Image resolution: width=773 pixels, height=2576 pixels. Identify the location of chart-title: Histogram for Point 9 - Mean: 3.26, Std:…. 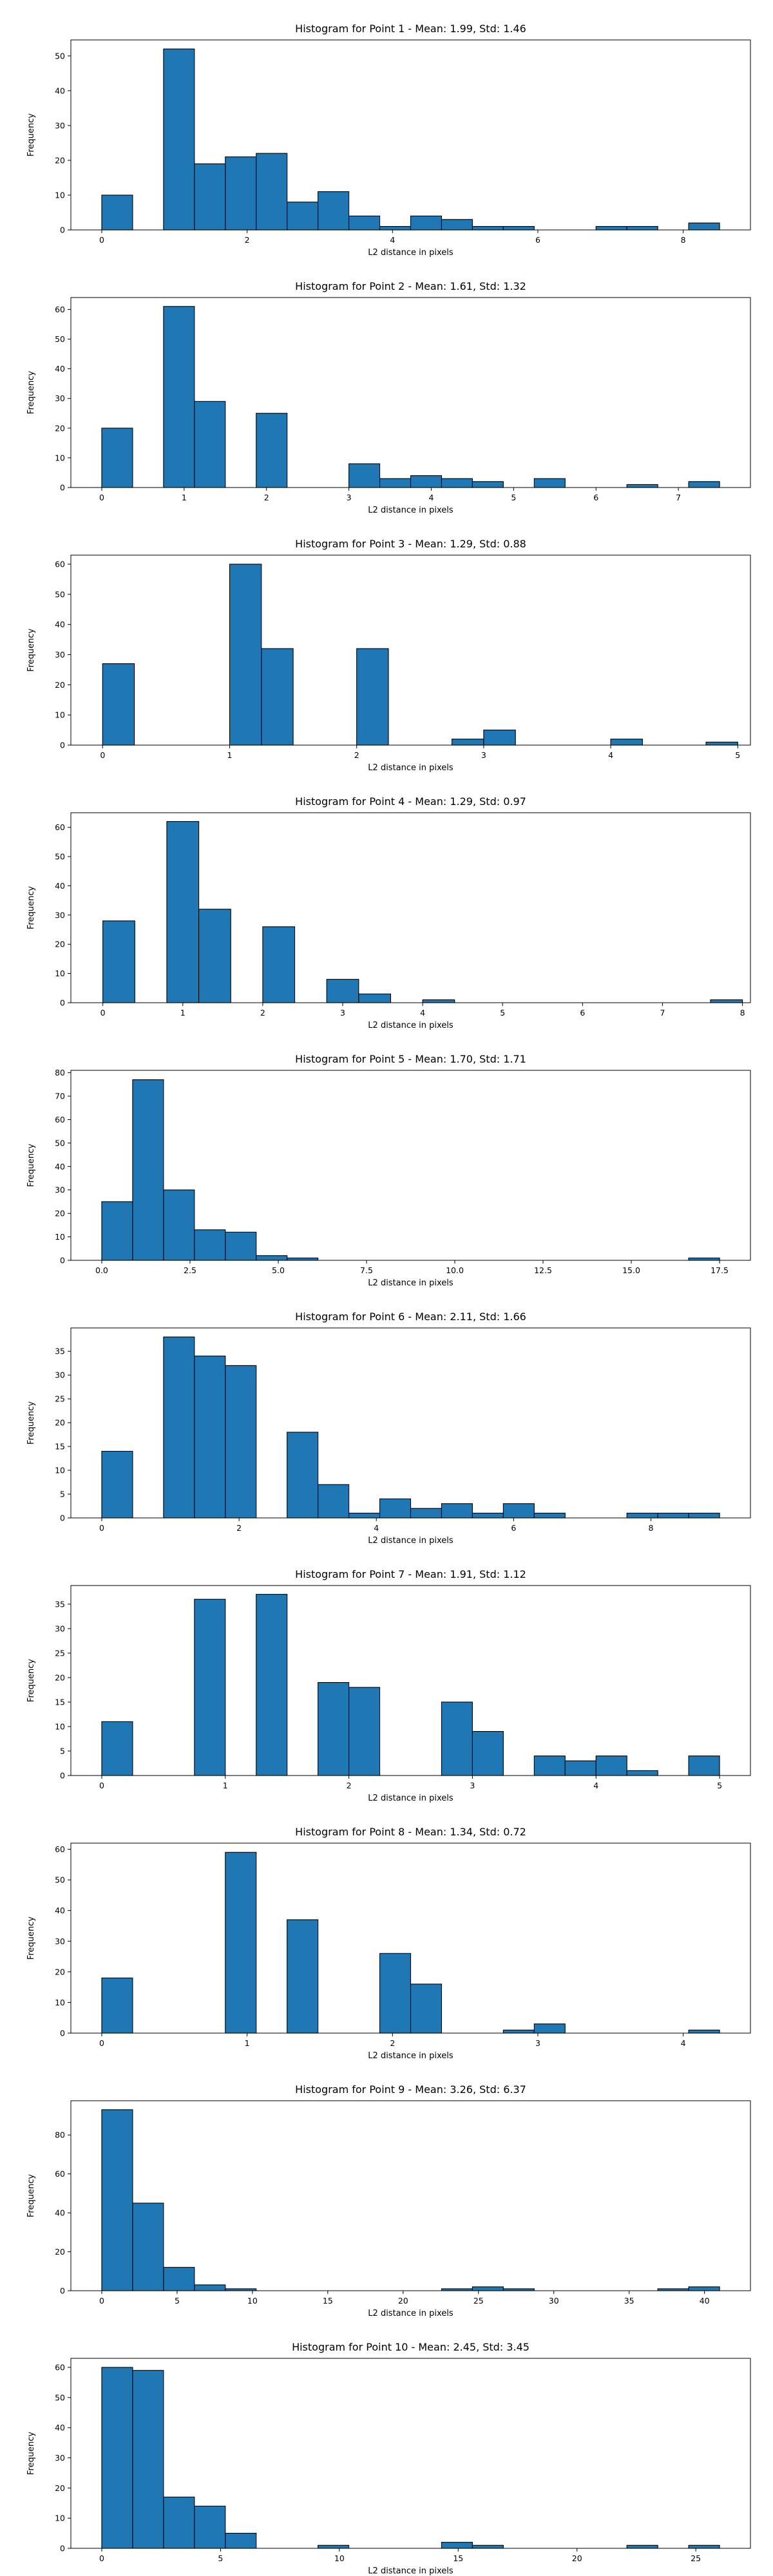
(410, 2089).